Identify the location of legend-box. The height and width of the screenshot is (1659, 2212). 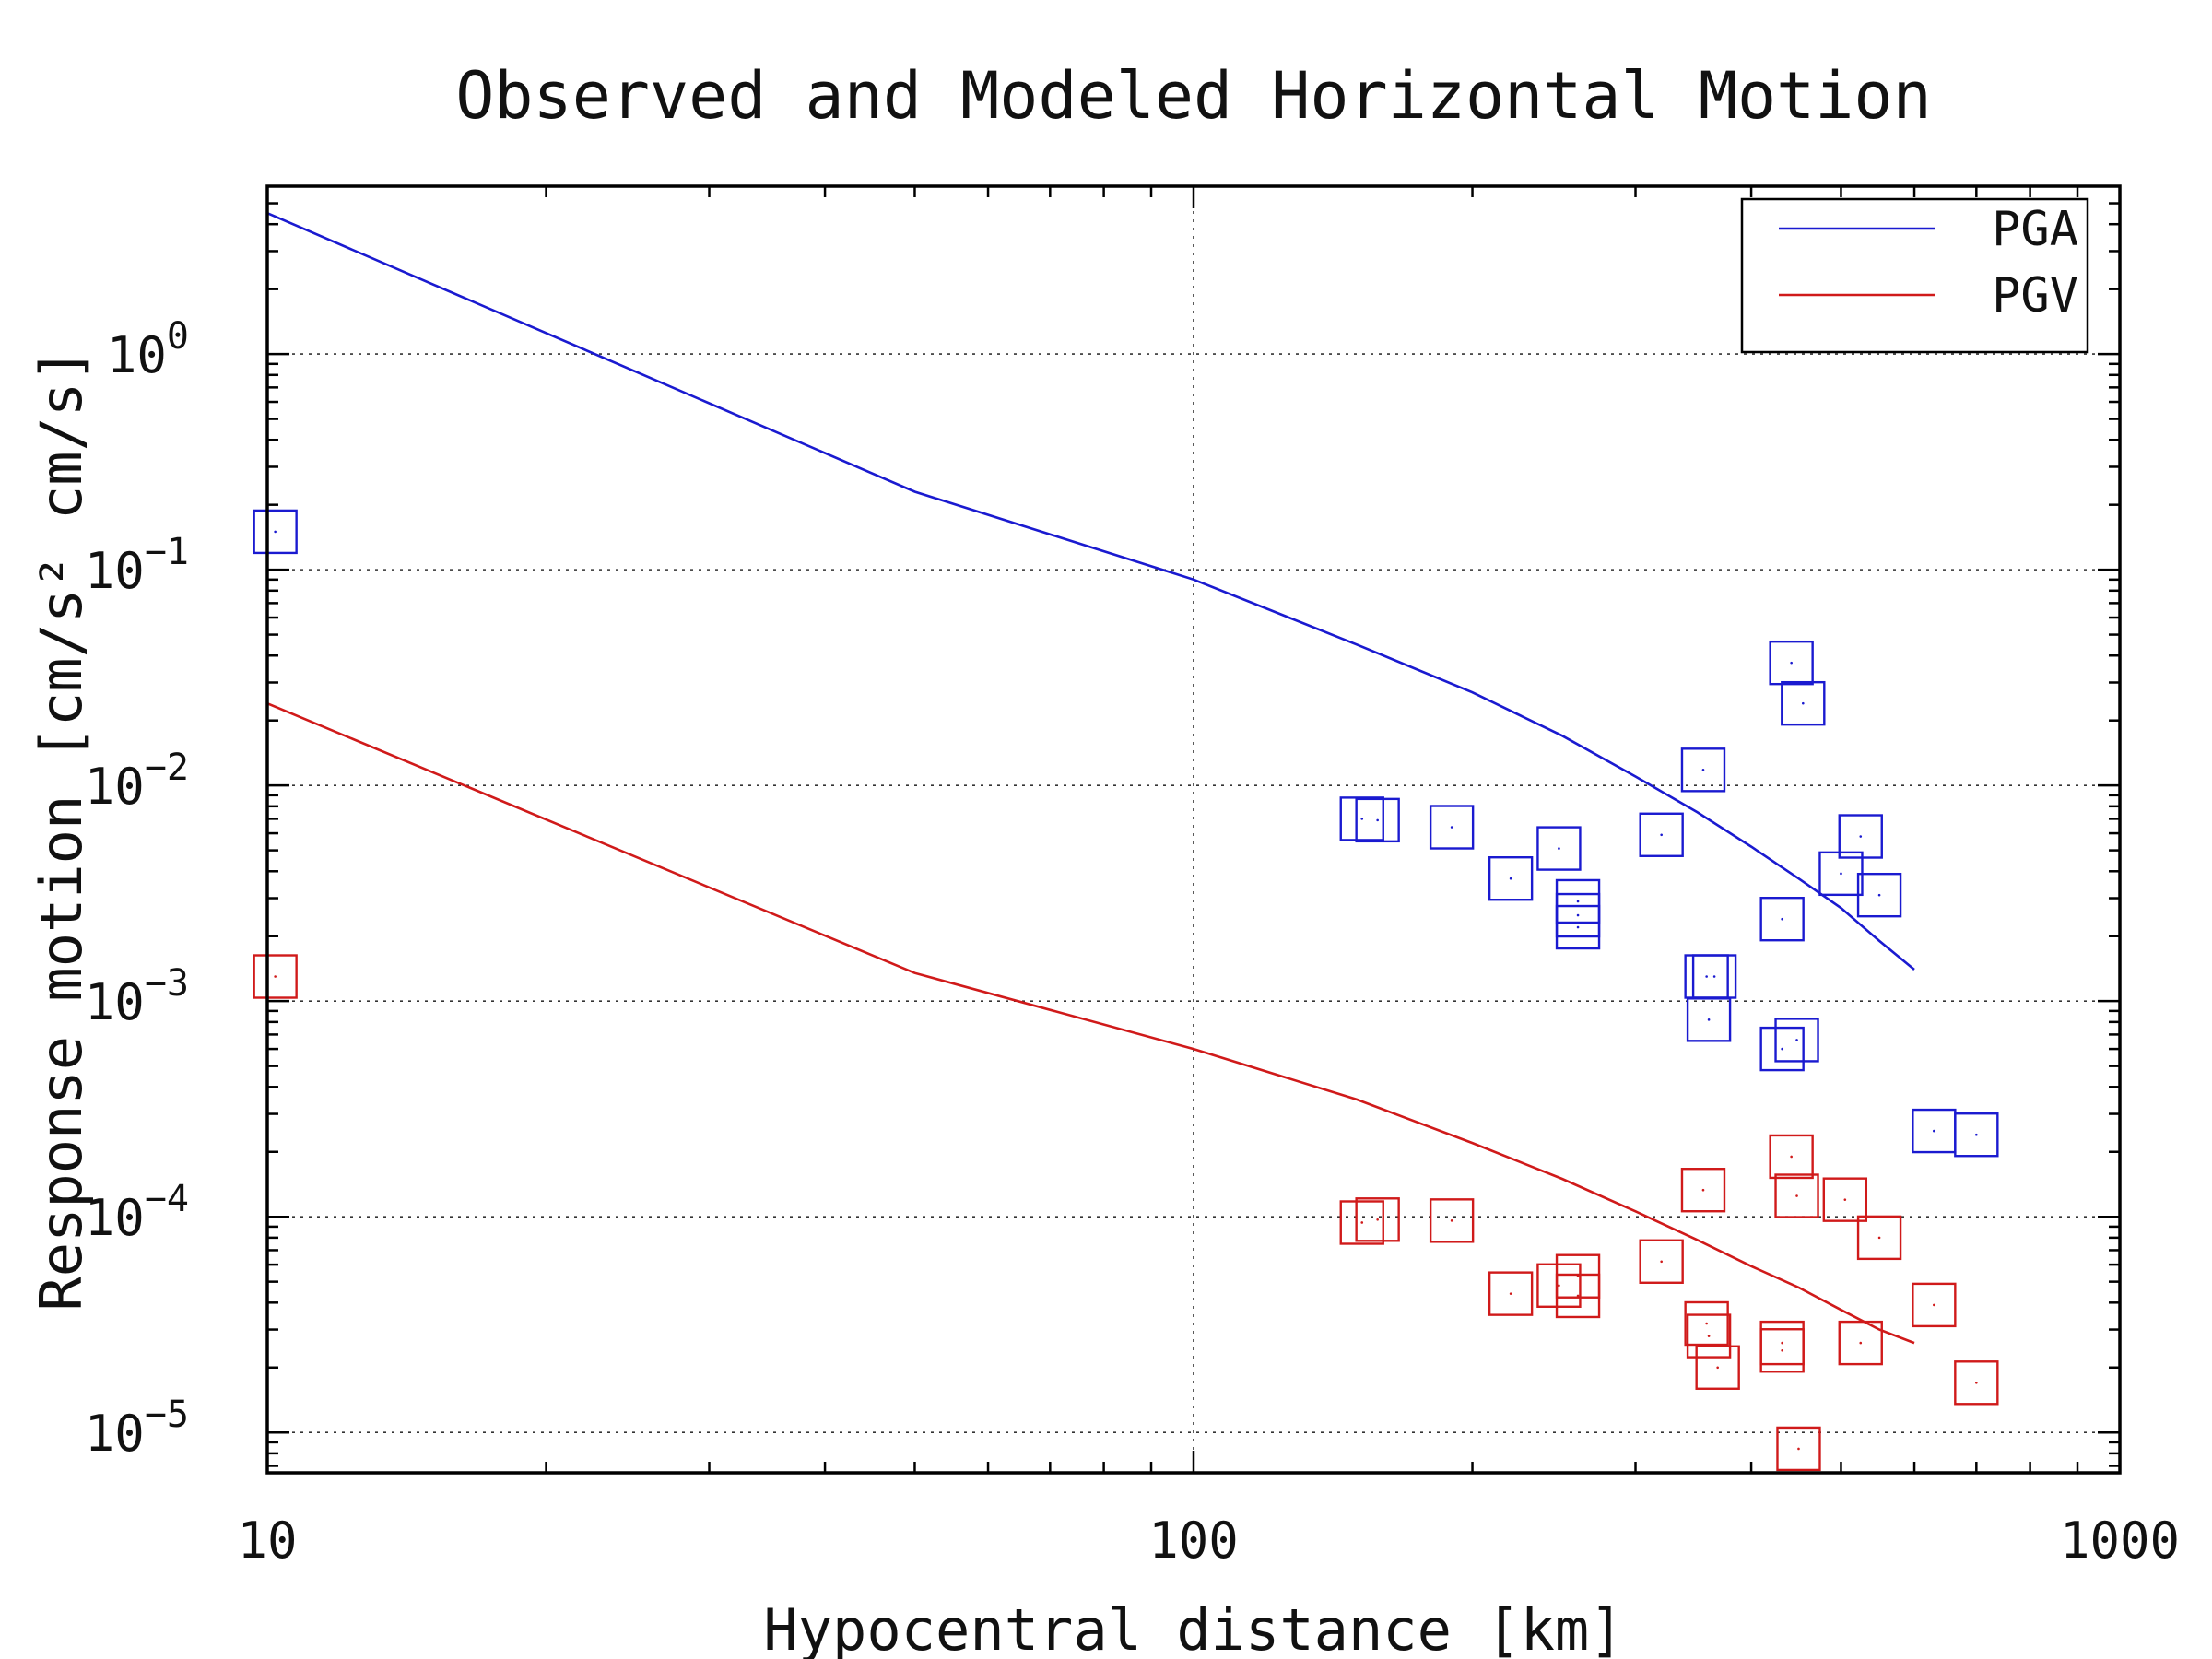
(1914, 275).